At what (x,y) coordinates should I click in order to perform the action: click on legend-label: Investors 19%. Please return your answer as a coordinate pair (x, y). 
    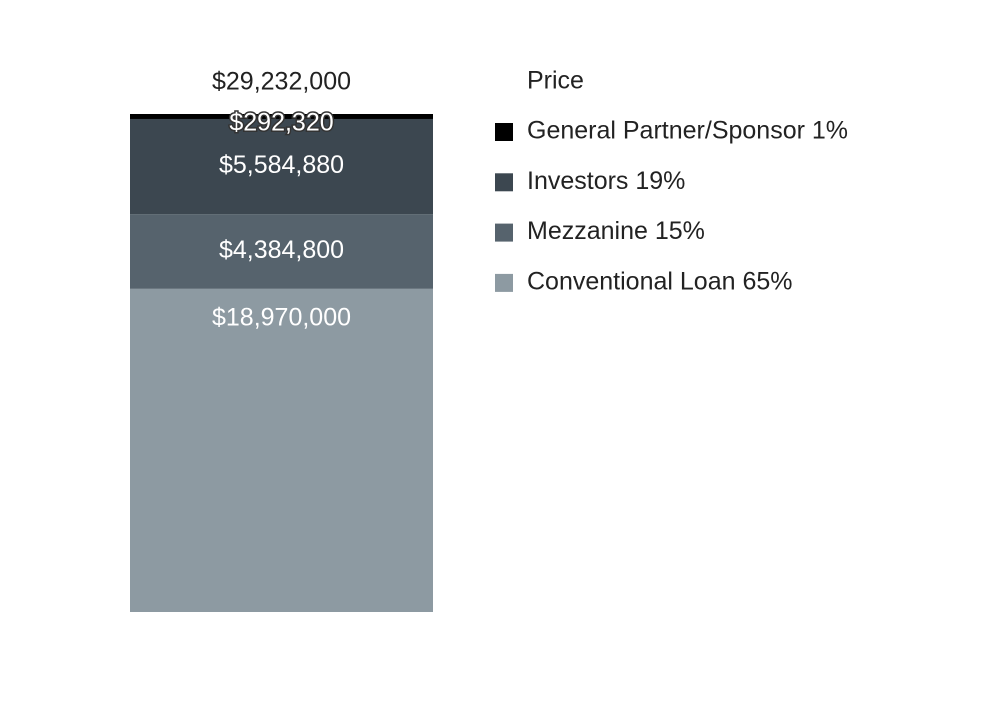
    Looking at the image, I should click on (606, 181).